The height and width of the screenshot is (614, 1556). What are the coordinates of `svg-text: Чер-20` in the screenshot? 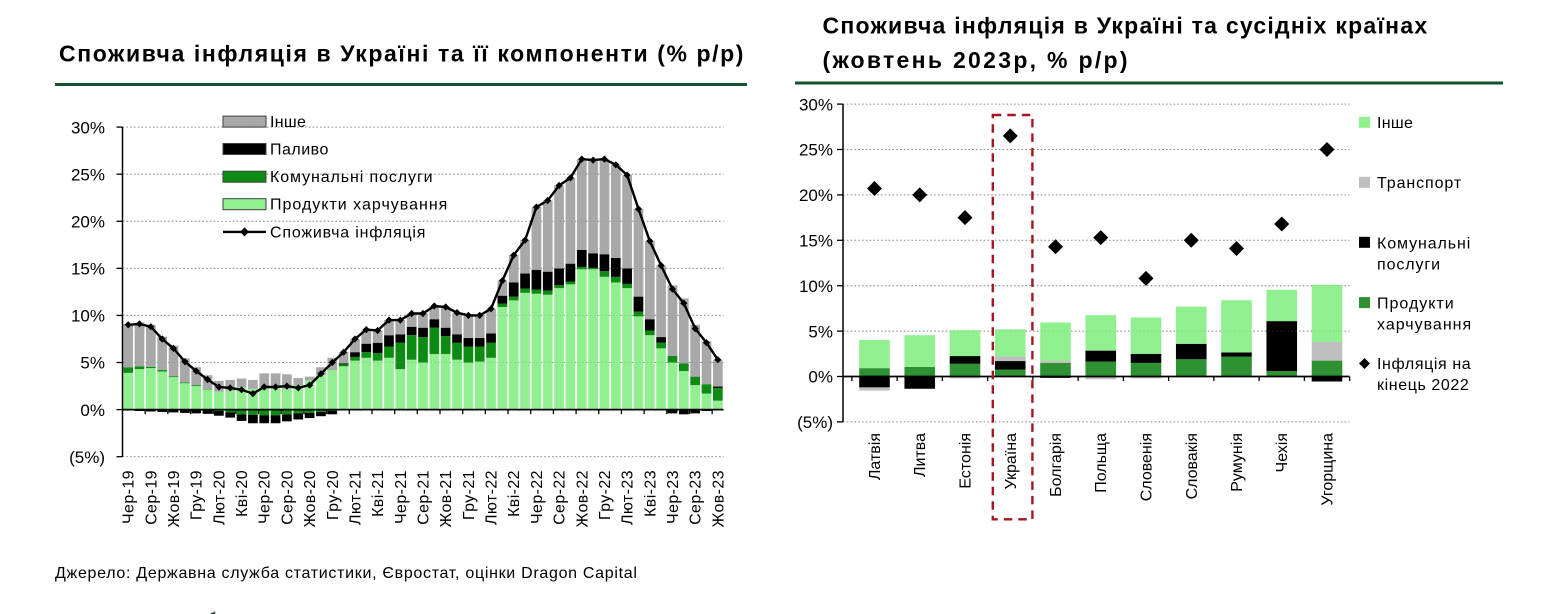 It's located at (265, 497).